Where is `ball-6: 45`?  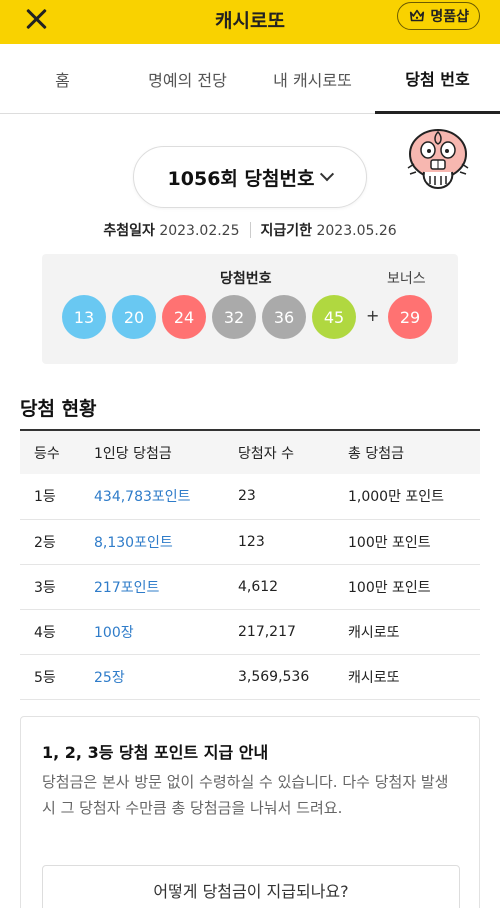 ball-6: 45 is located at coordinates (334, 317).